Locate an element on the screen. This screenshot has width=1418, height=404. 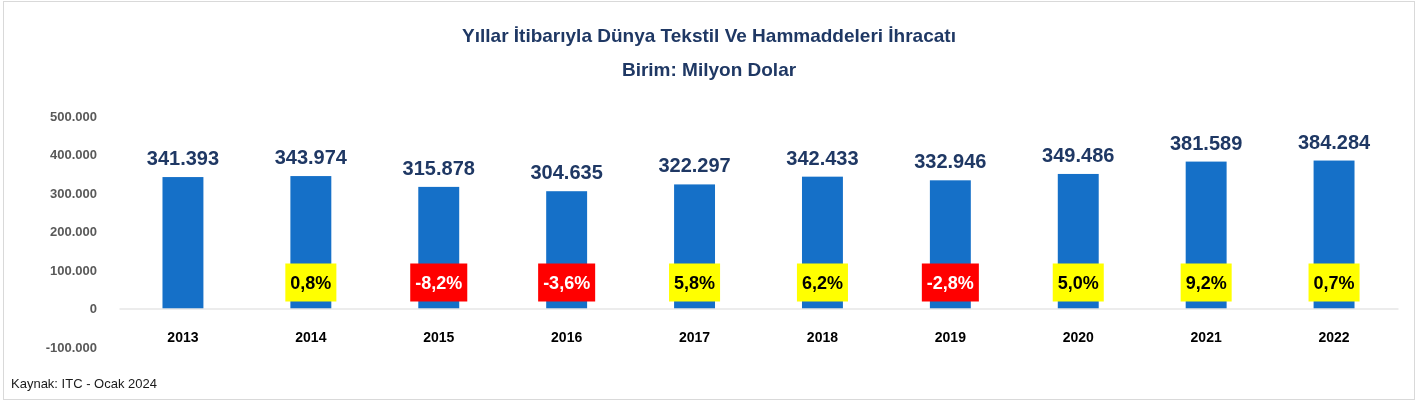
annotation: 5,8% is located at coordinates (695, 282).